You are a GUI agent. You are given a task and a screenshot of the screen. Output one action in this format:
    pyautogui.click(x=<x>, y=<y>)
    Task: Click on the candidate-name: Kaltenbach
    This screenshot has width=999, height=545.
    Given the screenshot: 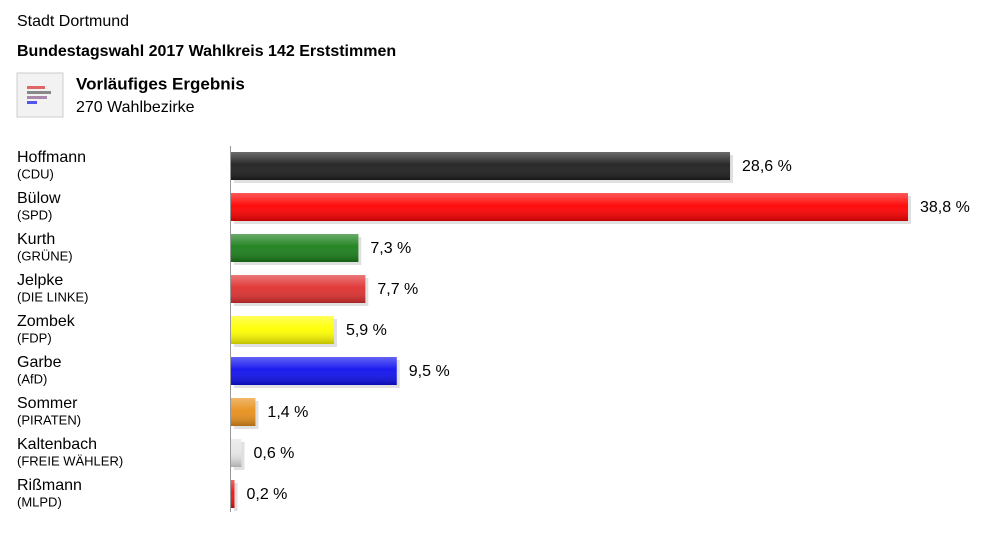 What is the action you would take?
    pyautogui.click(x=57, y=444)
    